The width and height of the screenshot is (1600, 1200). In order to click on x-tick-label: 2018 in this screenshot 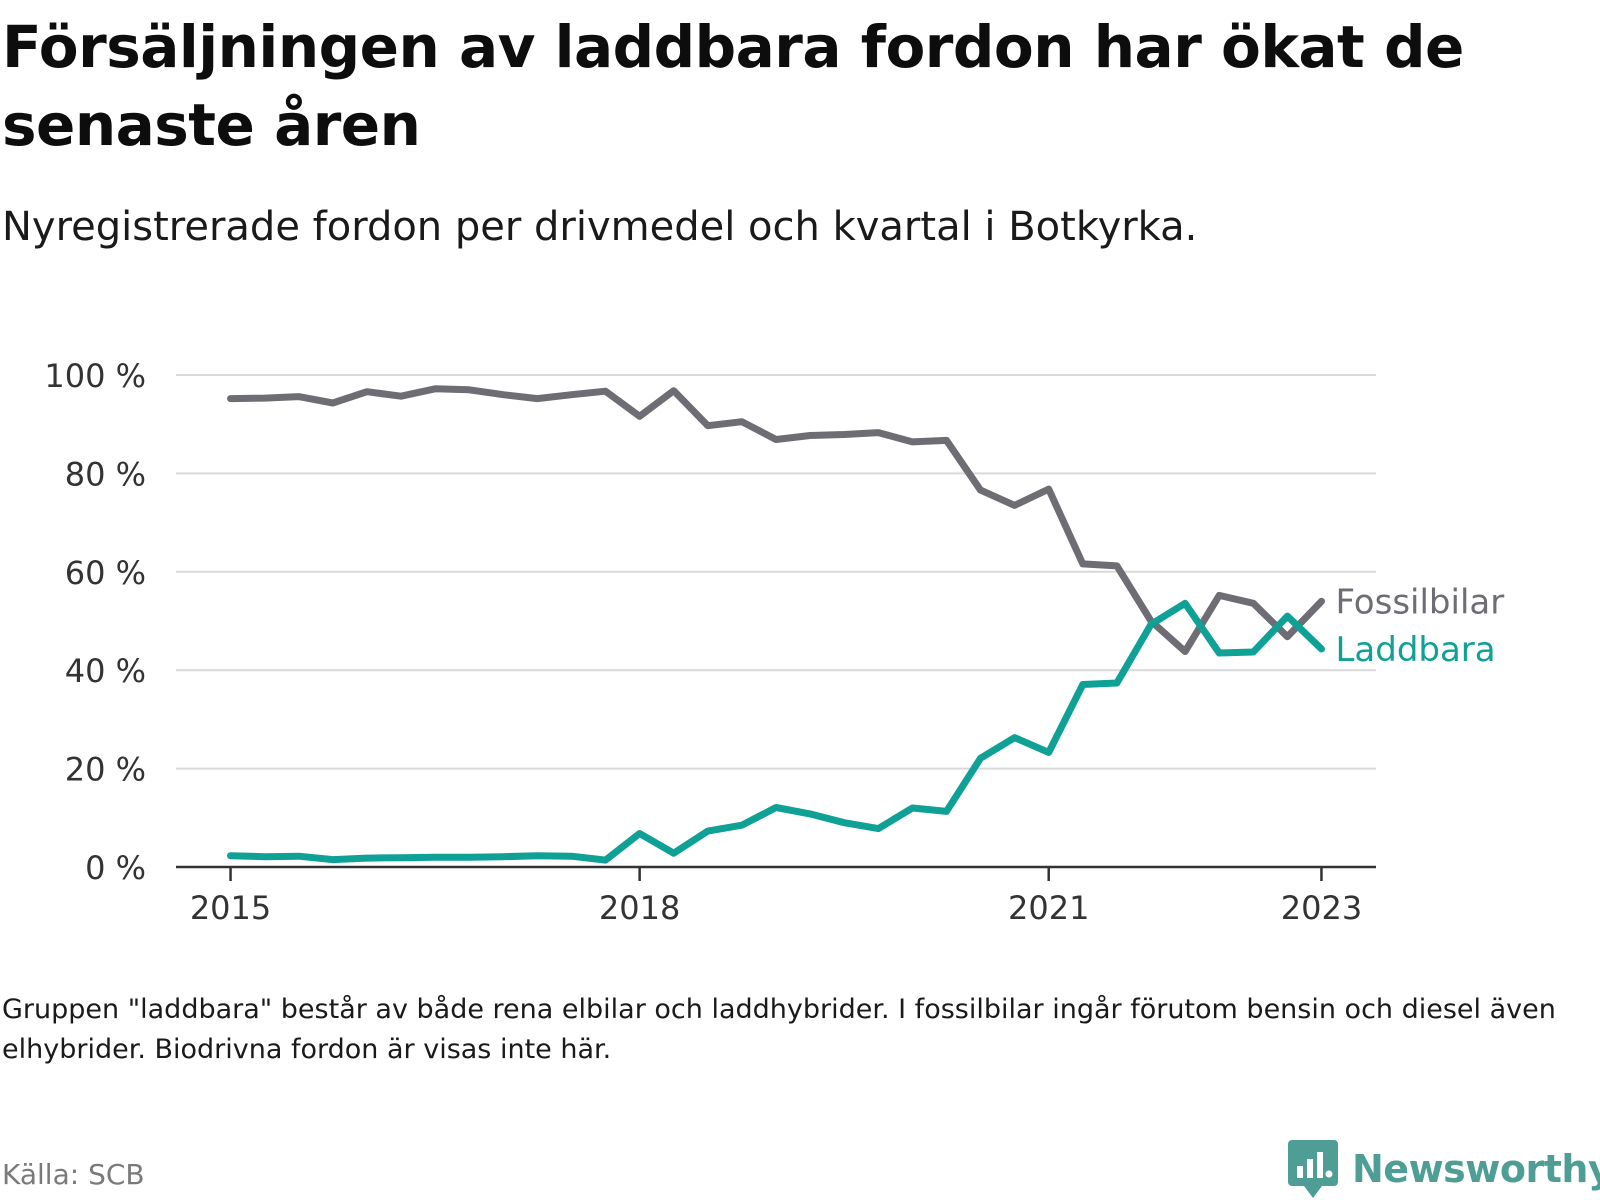, I will do `click(639, 908)`.